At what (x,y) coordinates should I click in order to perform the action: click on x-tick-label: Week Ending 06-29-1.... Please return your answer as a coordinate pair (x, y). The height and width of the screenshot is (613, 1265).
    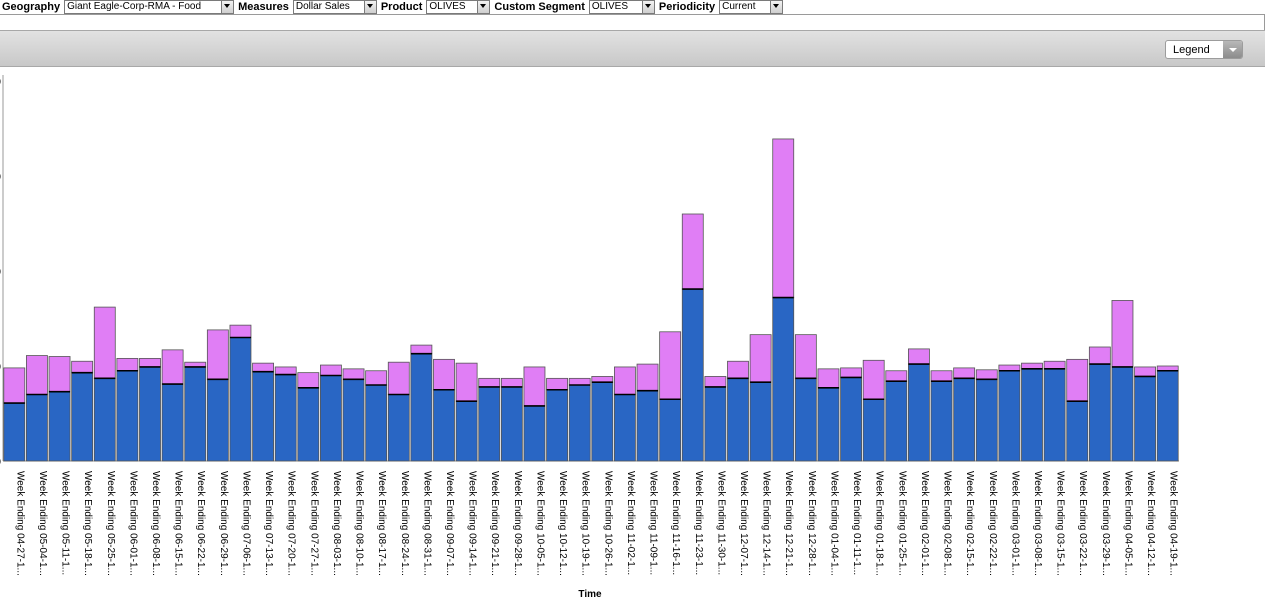
    Looking at the image, I should click on (223, 523).